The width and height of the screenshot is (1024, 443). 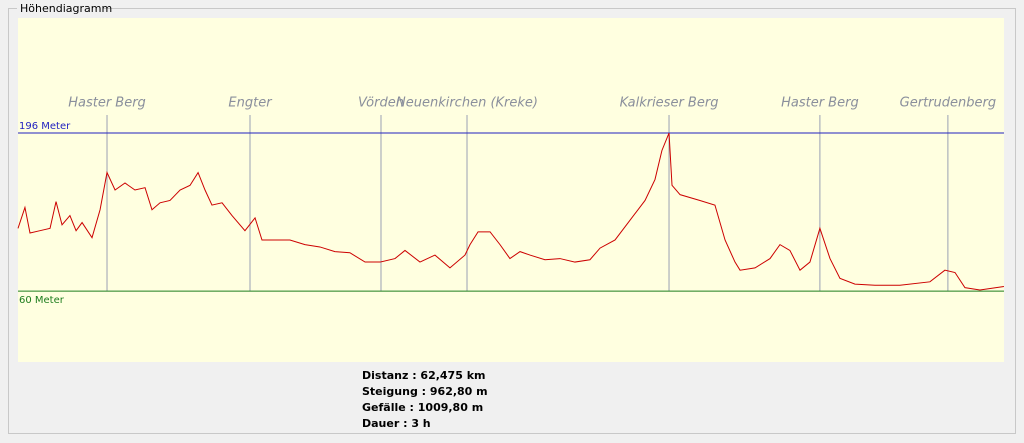 I want to click on group-title-bg, so click(x=60, y=9).